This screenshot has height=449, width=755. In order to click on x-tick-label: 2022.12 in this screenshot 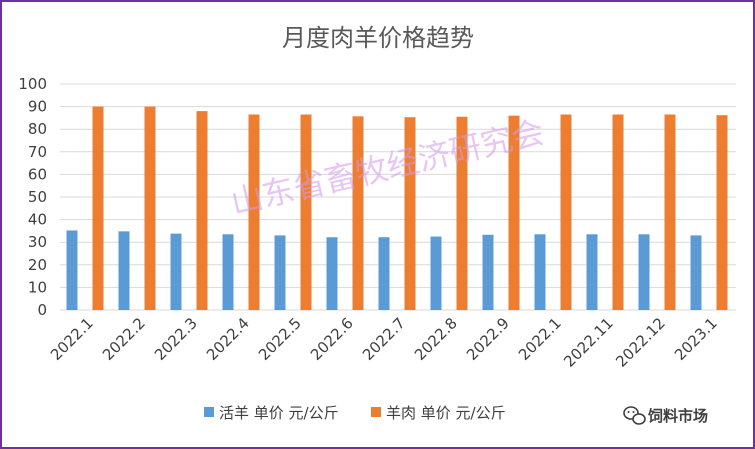, I will do `click(640, 342)`.